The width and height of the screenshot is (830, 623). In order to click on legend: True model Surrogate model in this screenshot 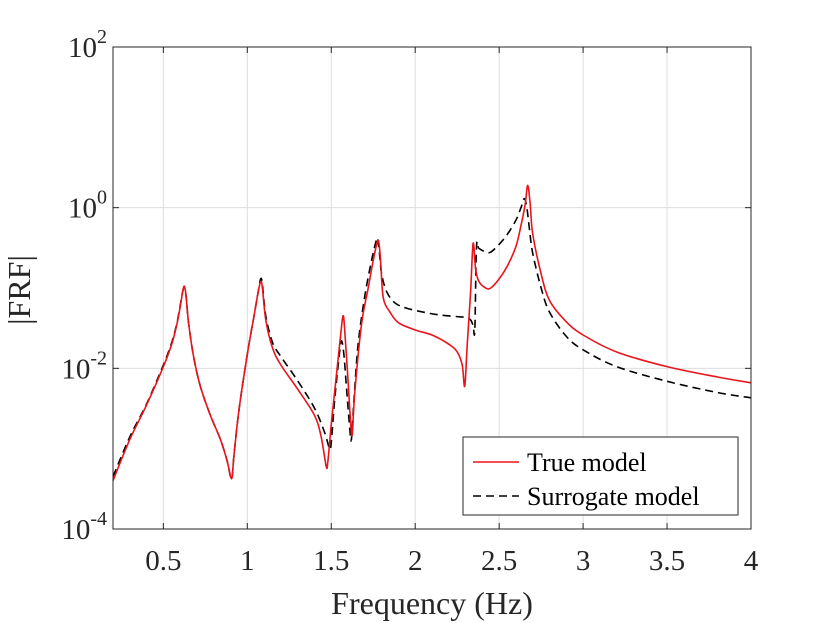, I will do `click(600, 476)`.